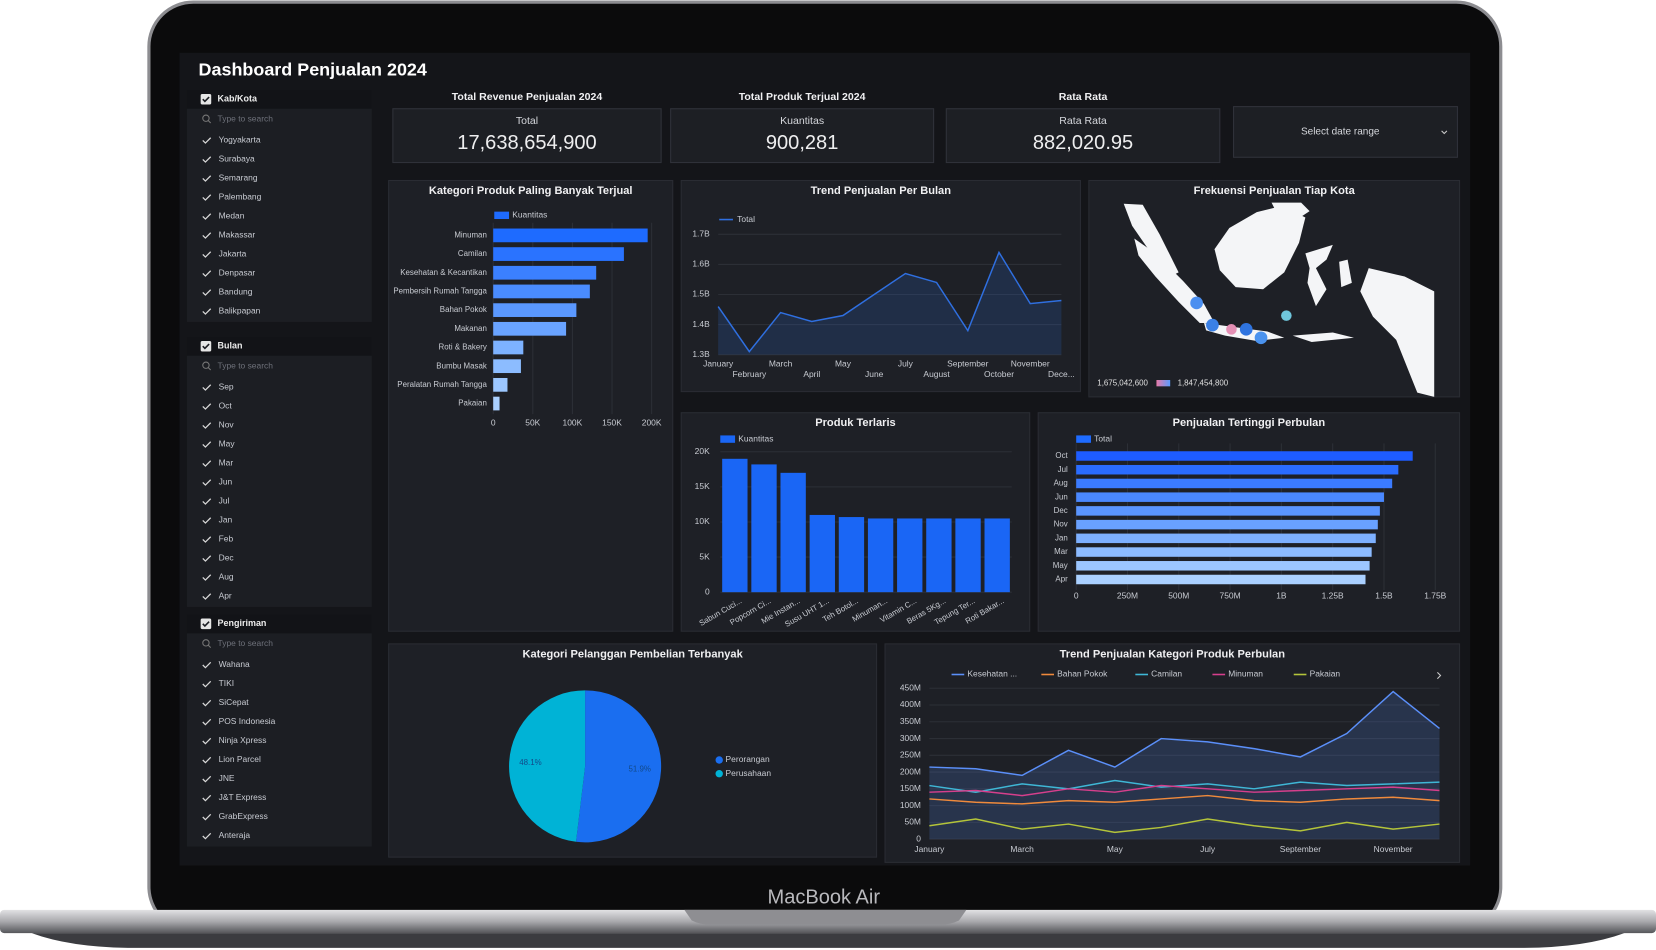 The height and width of the screenshot is (950, 1656). I want to click on filter-header, so click(279, 346).